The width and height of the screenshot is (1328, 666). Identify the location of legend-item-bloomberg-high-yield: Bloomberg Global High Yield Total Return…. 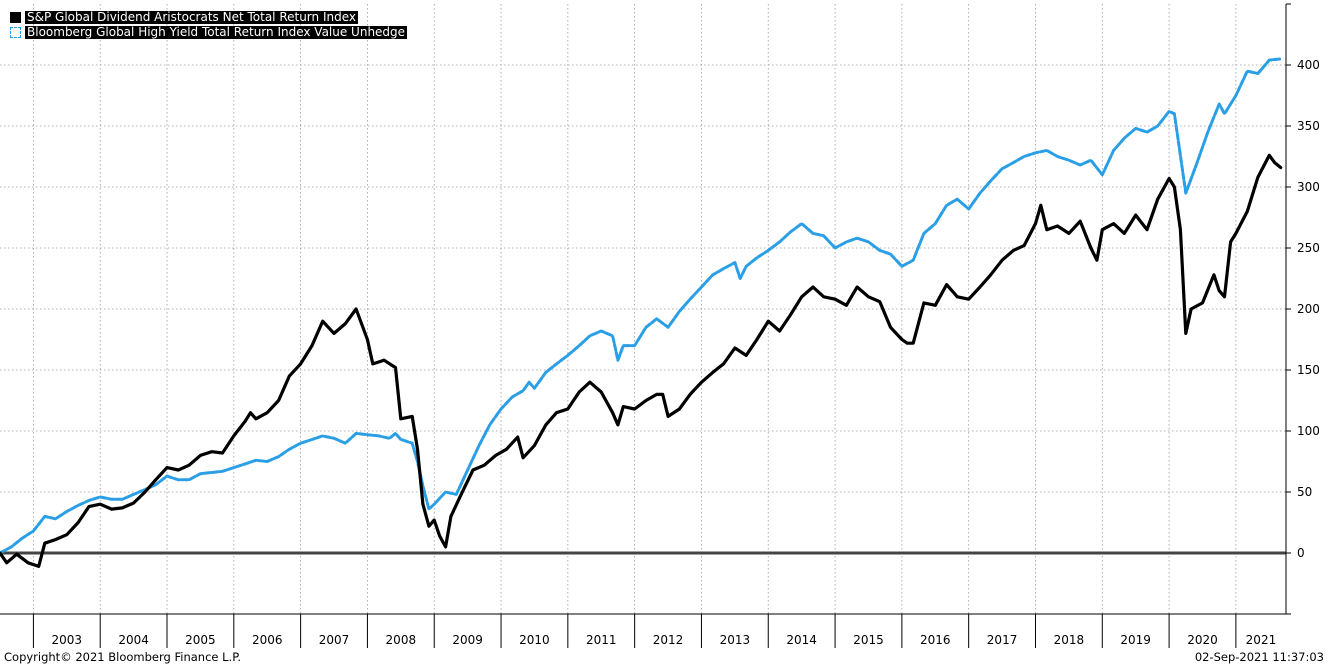
(209, 32).